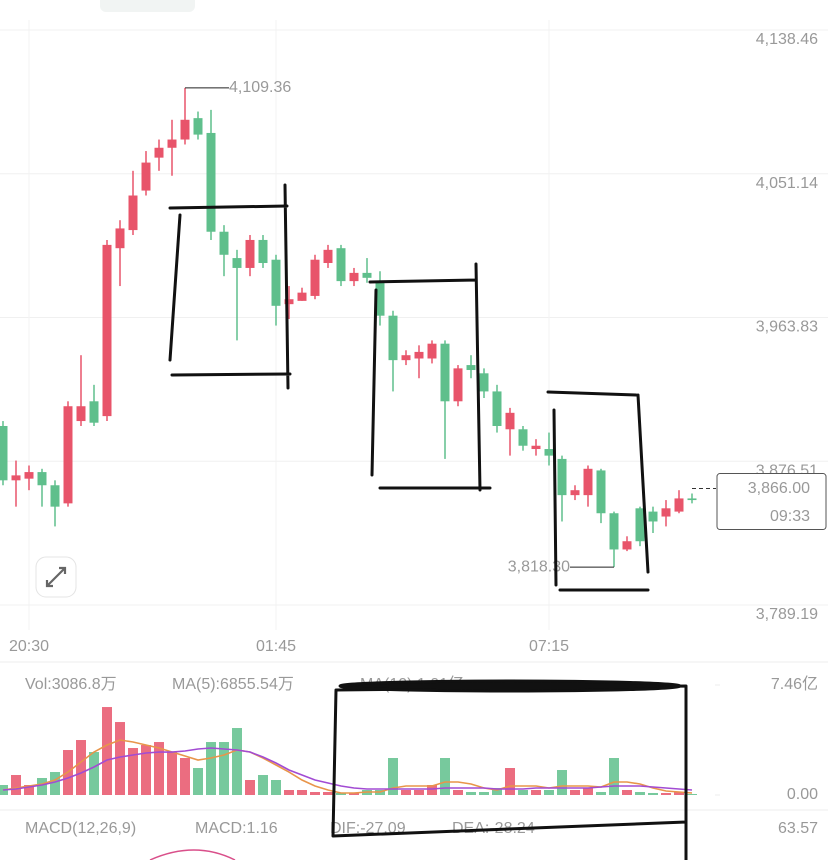  What do you see at coordinates (549, 646) in the screenshot?
I see `x-tick-label: 07:15` at bounding box center [549, 646].